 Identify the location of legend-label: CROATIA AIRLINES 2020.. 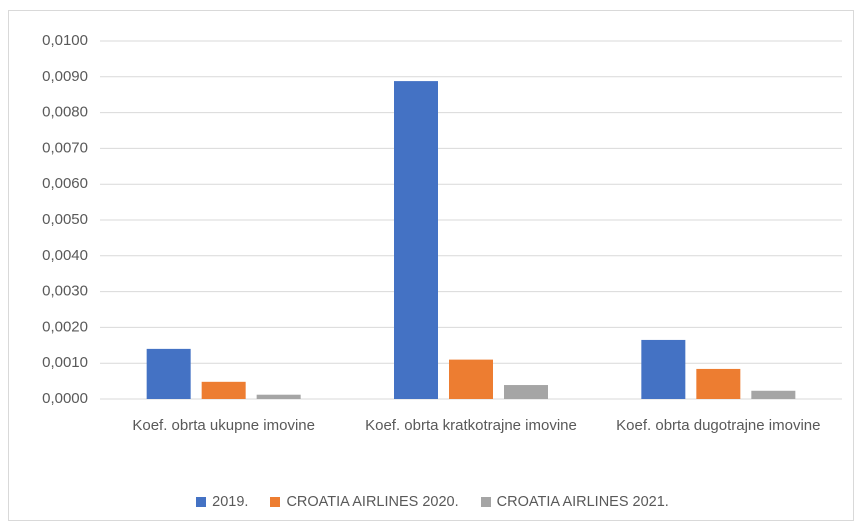
(372, 502).